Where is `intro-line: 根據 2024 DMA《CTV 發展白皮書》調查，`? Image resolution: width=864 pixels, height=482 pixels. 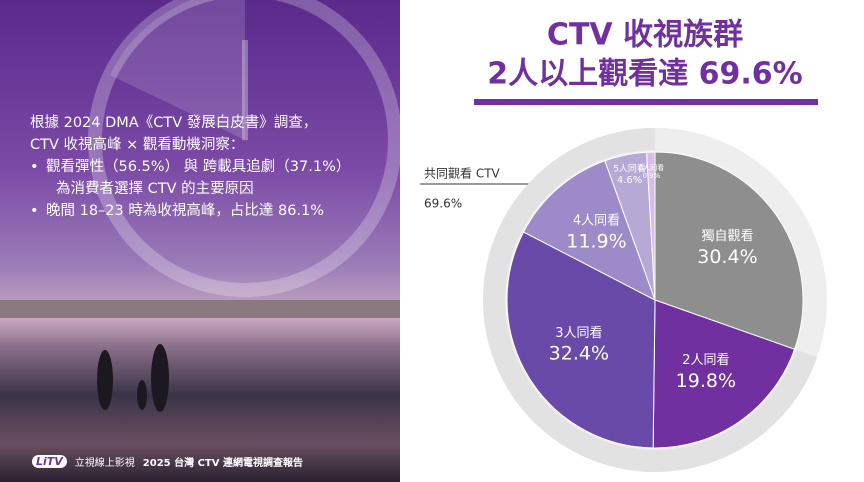
intro-line: 根據 2024 DMA《CTV 發展白皮書》調查， is located at coordinates (174, 123).